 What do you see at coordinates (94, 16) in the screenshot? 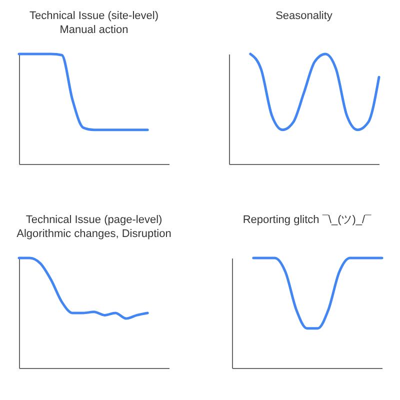
I see `chart-title: Technical Issue (site-level)` at bounding box center [94, 16].